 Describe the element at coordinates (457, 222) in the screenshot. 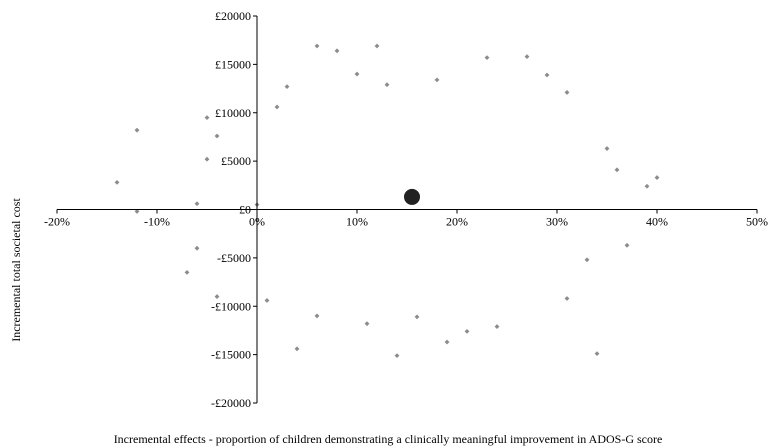

I see `x-tick-label: 20%` at that location.